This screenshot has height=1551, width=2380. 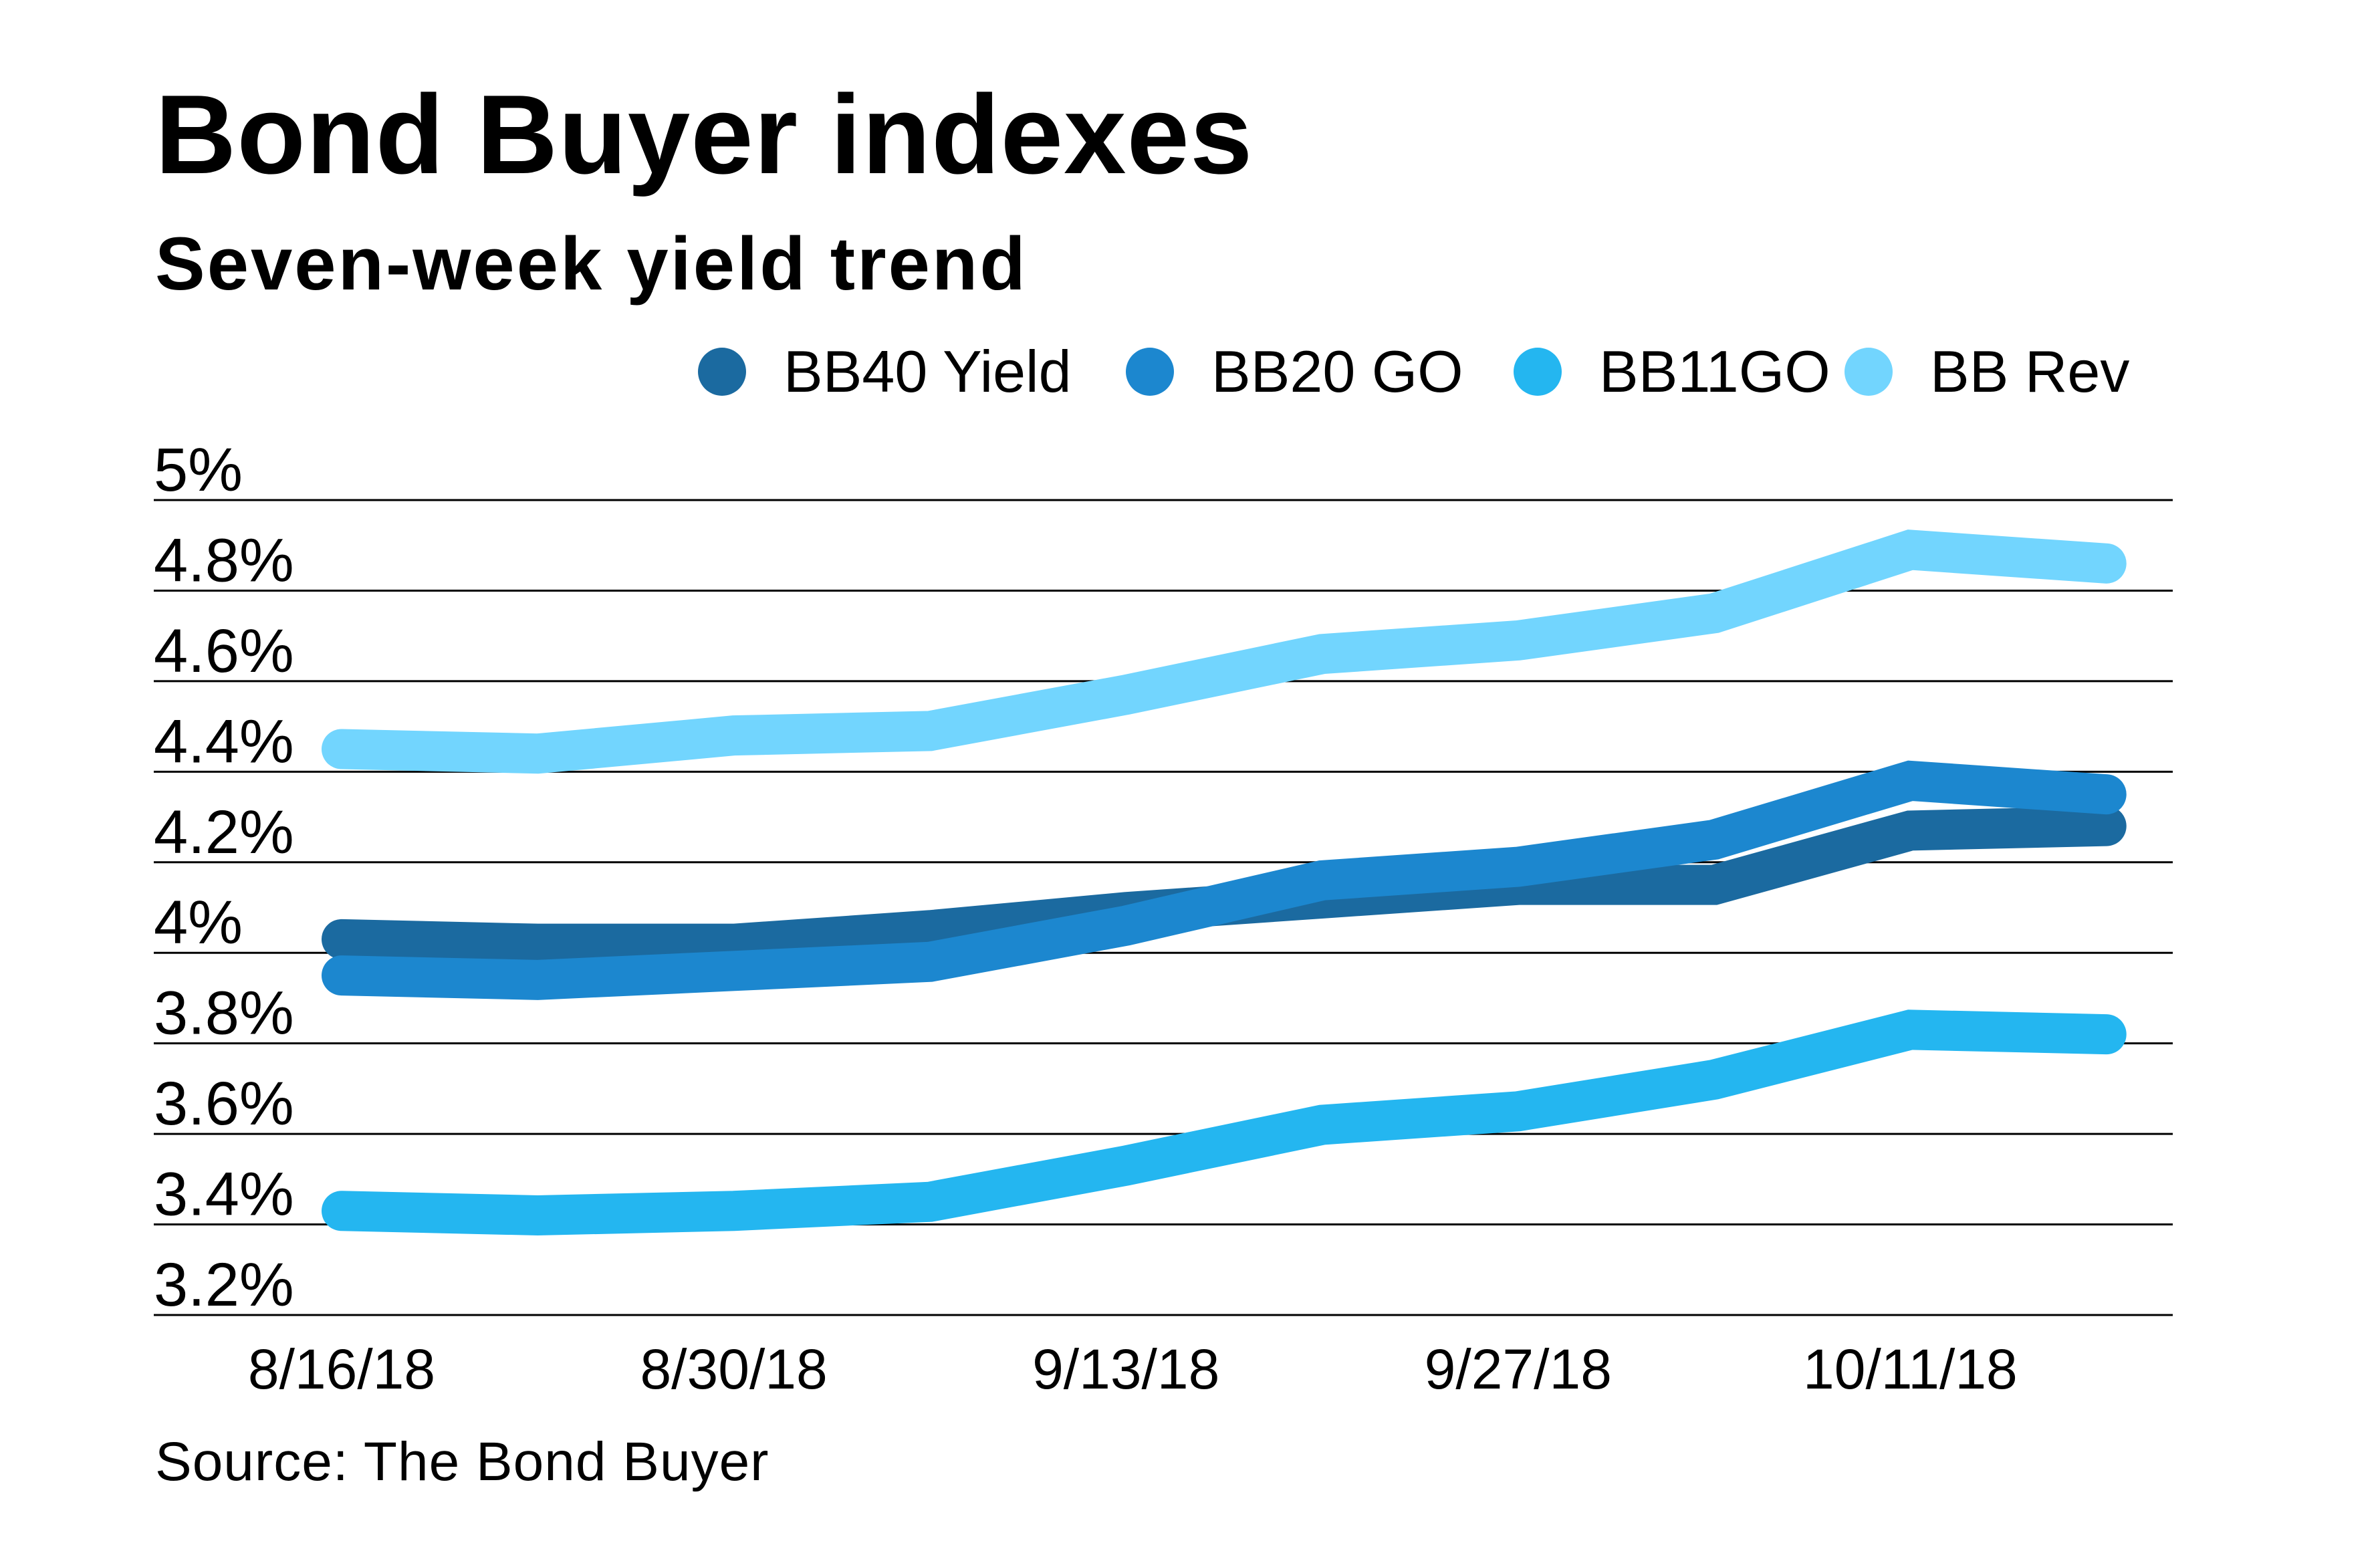 What do you see at coordinates (1910, 1369) in the screenshot?
I see `x-tick-label: 10/11/18` at bounding box center [1910, 1369].